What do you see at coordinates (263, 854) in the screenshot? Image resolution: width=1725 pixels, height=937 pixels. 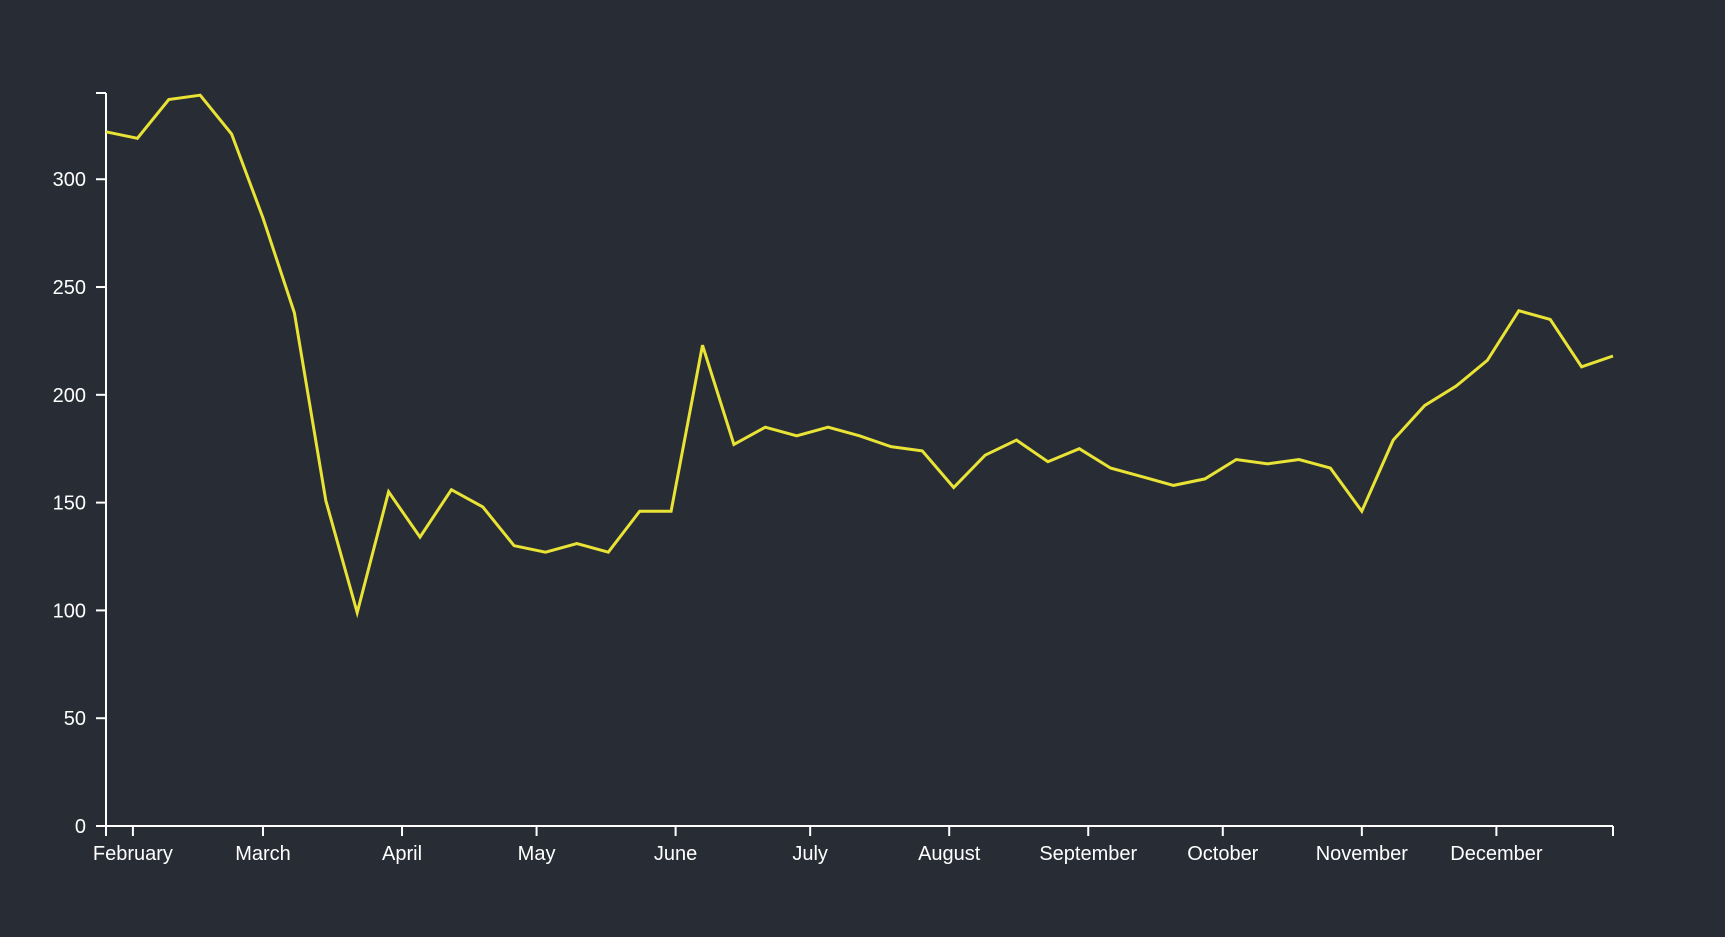 I see `x-tick-label: March` at bounding box center [263, 854].